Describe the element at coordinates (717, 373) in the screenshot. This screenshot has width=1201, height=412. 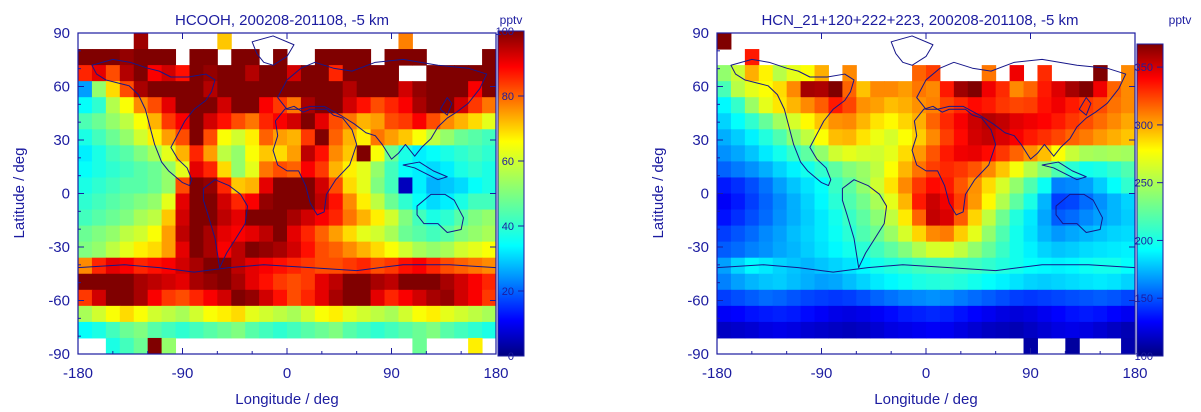
I see `x-tick-label: -180` at that location.